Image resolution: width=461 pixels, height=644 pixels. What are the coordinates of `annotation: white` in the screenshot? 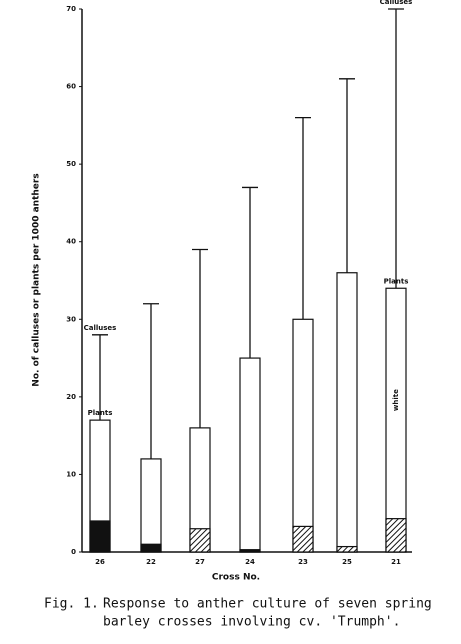 It's located at (396, 400).